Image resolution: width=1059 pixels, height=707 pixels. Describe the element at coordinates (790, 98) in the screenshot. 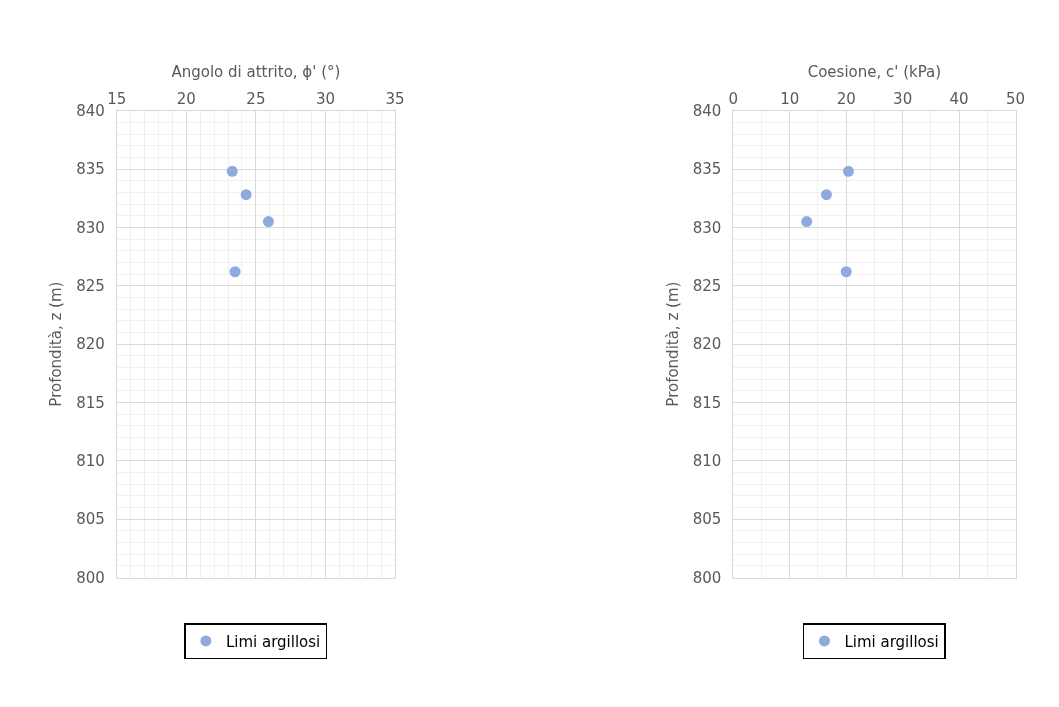

I see `x-tick-label: 10` at that location.